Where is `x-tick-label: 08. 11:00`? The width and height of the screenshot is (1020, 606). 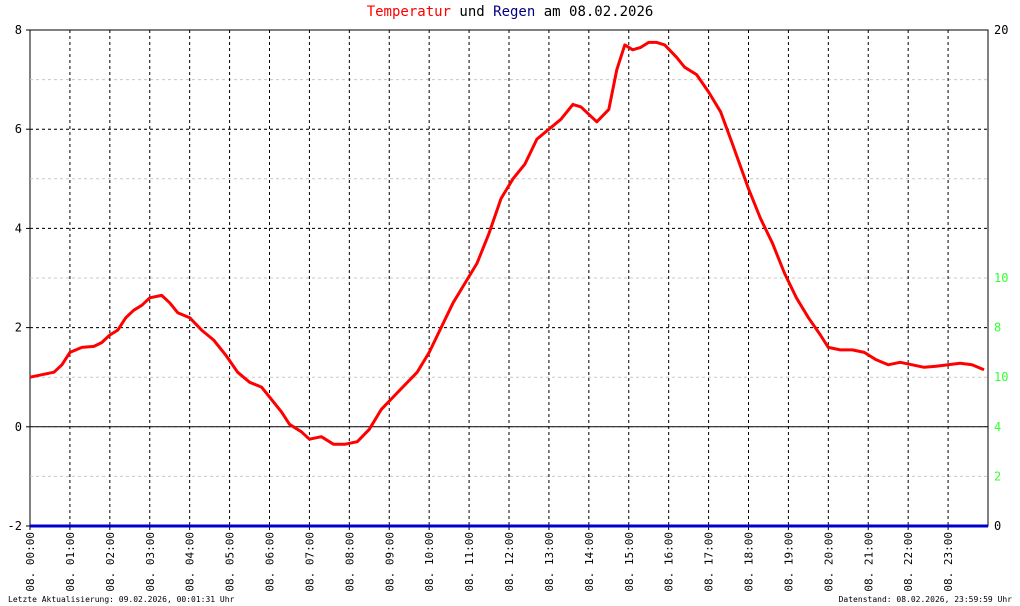 x-tick-label: 08. 11:00 is located at coordinates (469, 562).